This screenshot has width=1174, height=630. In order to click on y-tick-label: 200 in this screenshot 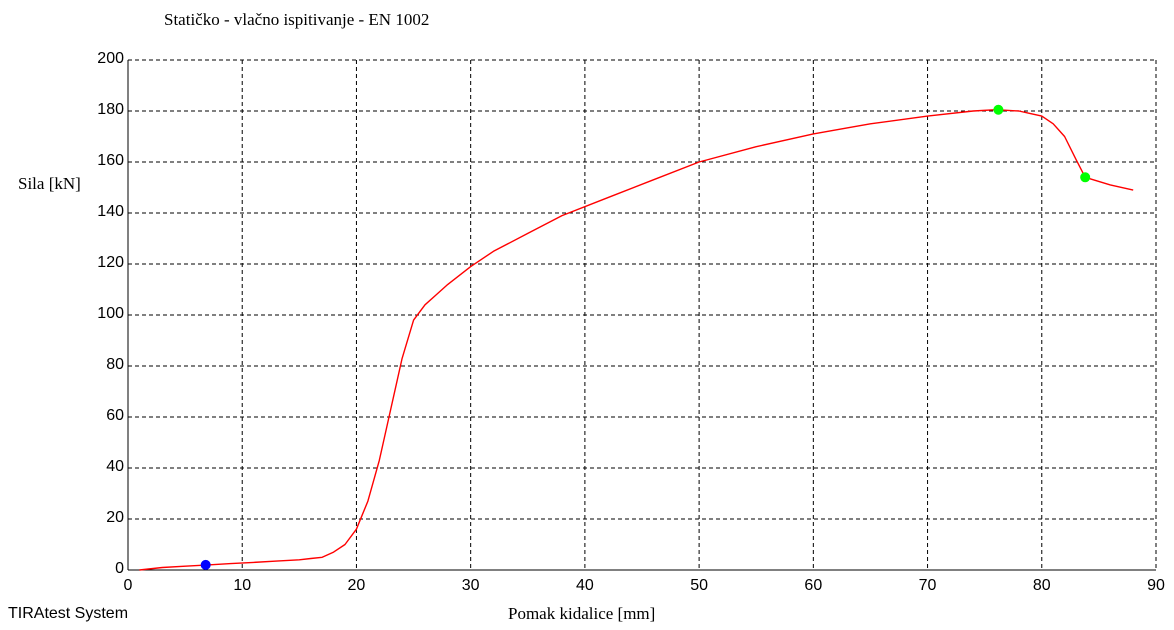, I will do `click(110, 58)`.